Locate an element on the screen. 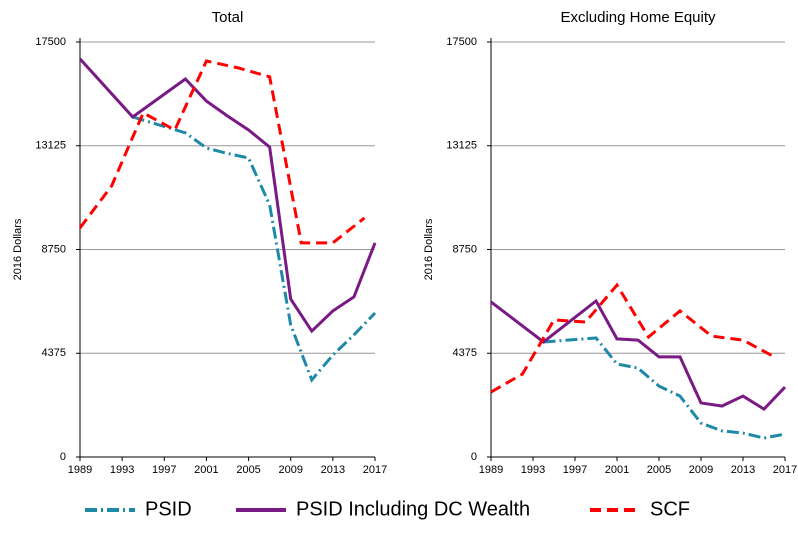 The height and width of the screenshot is (546, 798). chart-title: Excluding Home Equity is located at coordinates (638, 17).